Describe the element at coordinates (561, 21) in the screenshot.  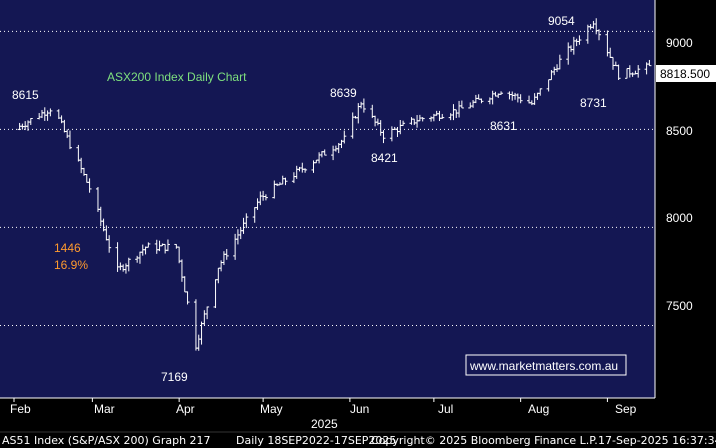
I see `annotation-label: 9054` at that location.